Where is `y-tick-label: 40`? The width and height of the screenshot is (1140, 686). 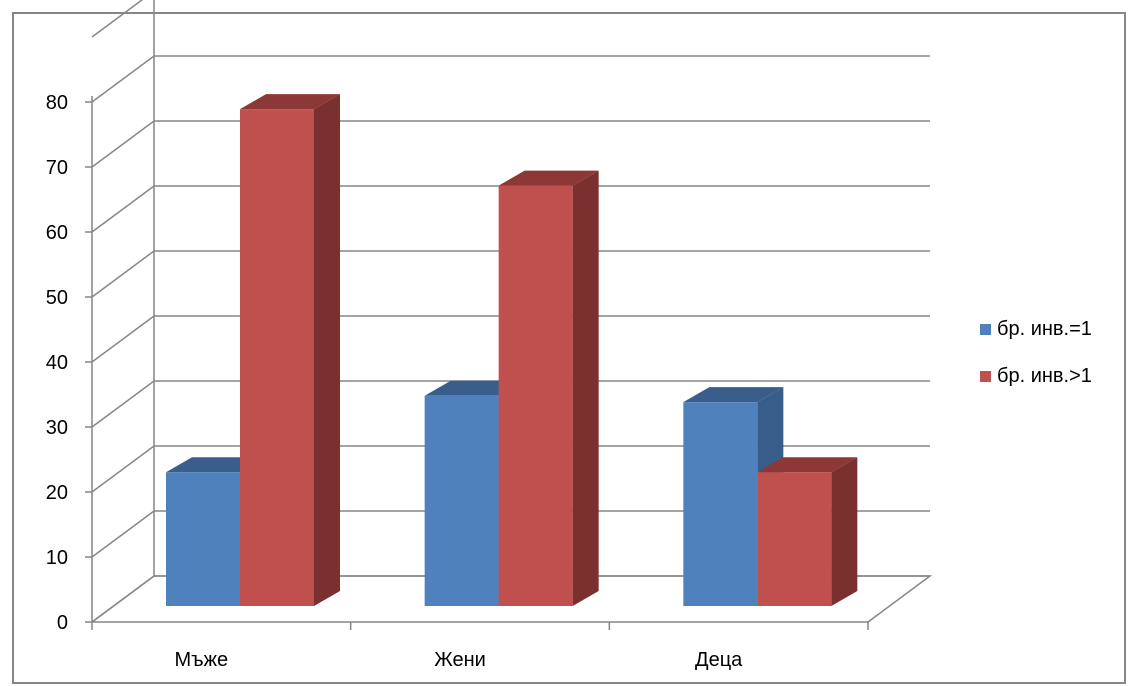 y-tick-label: 40 is located at coordinates (57, 363).